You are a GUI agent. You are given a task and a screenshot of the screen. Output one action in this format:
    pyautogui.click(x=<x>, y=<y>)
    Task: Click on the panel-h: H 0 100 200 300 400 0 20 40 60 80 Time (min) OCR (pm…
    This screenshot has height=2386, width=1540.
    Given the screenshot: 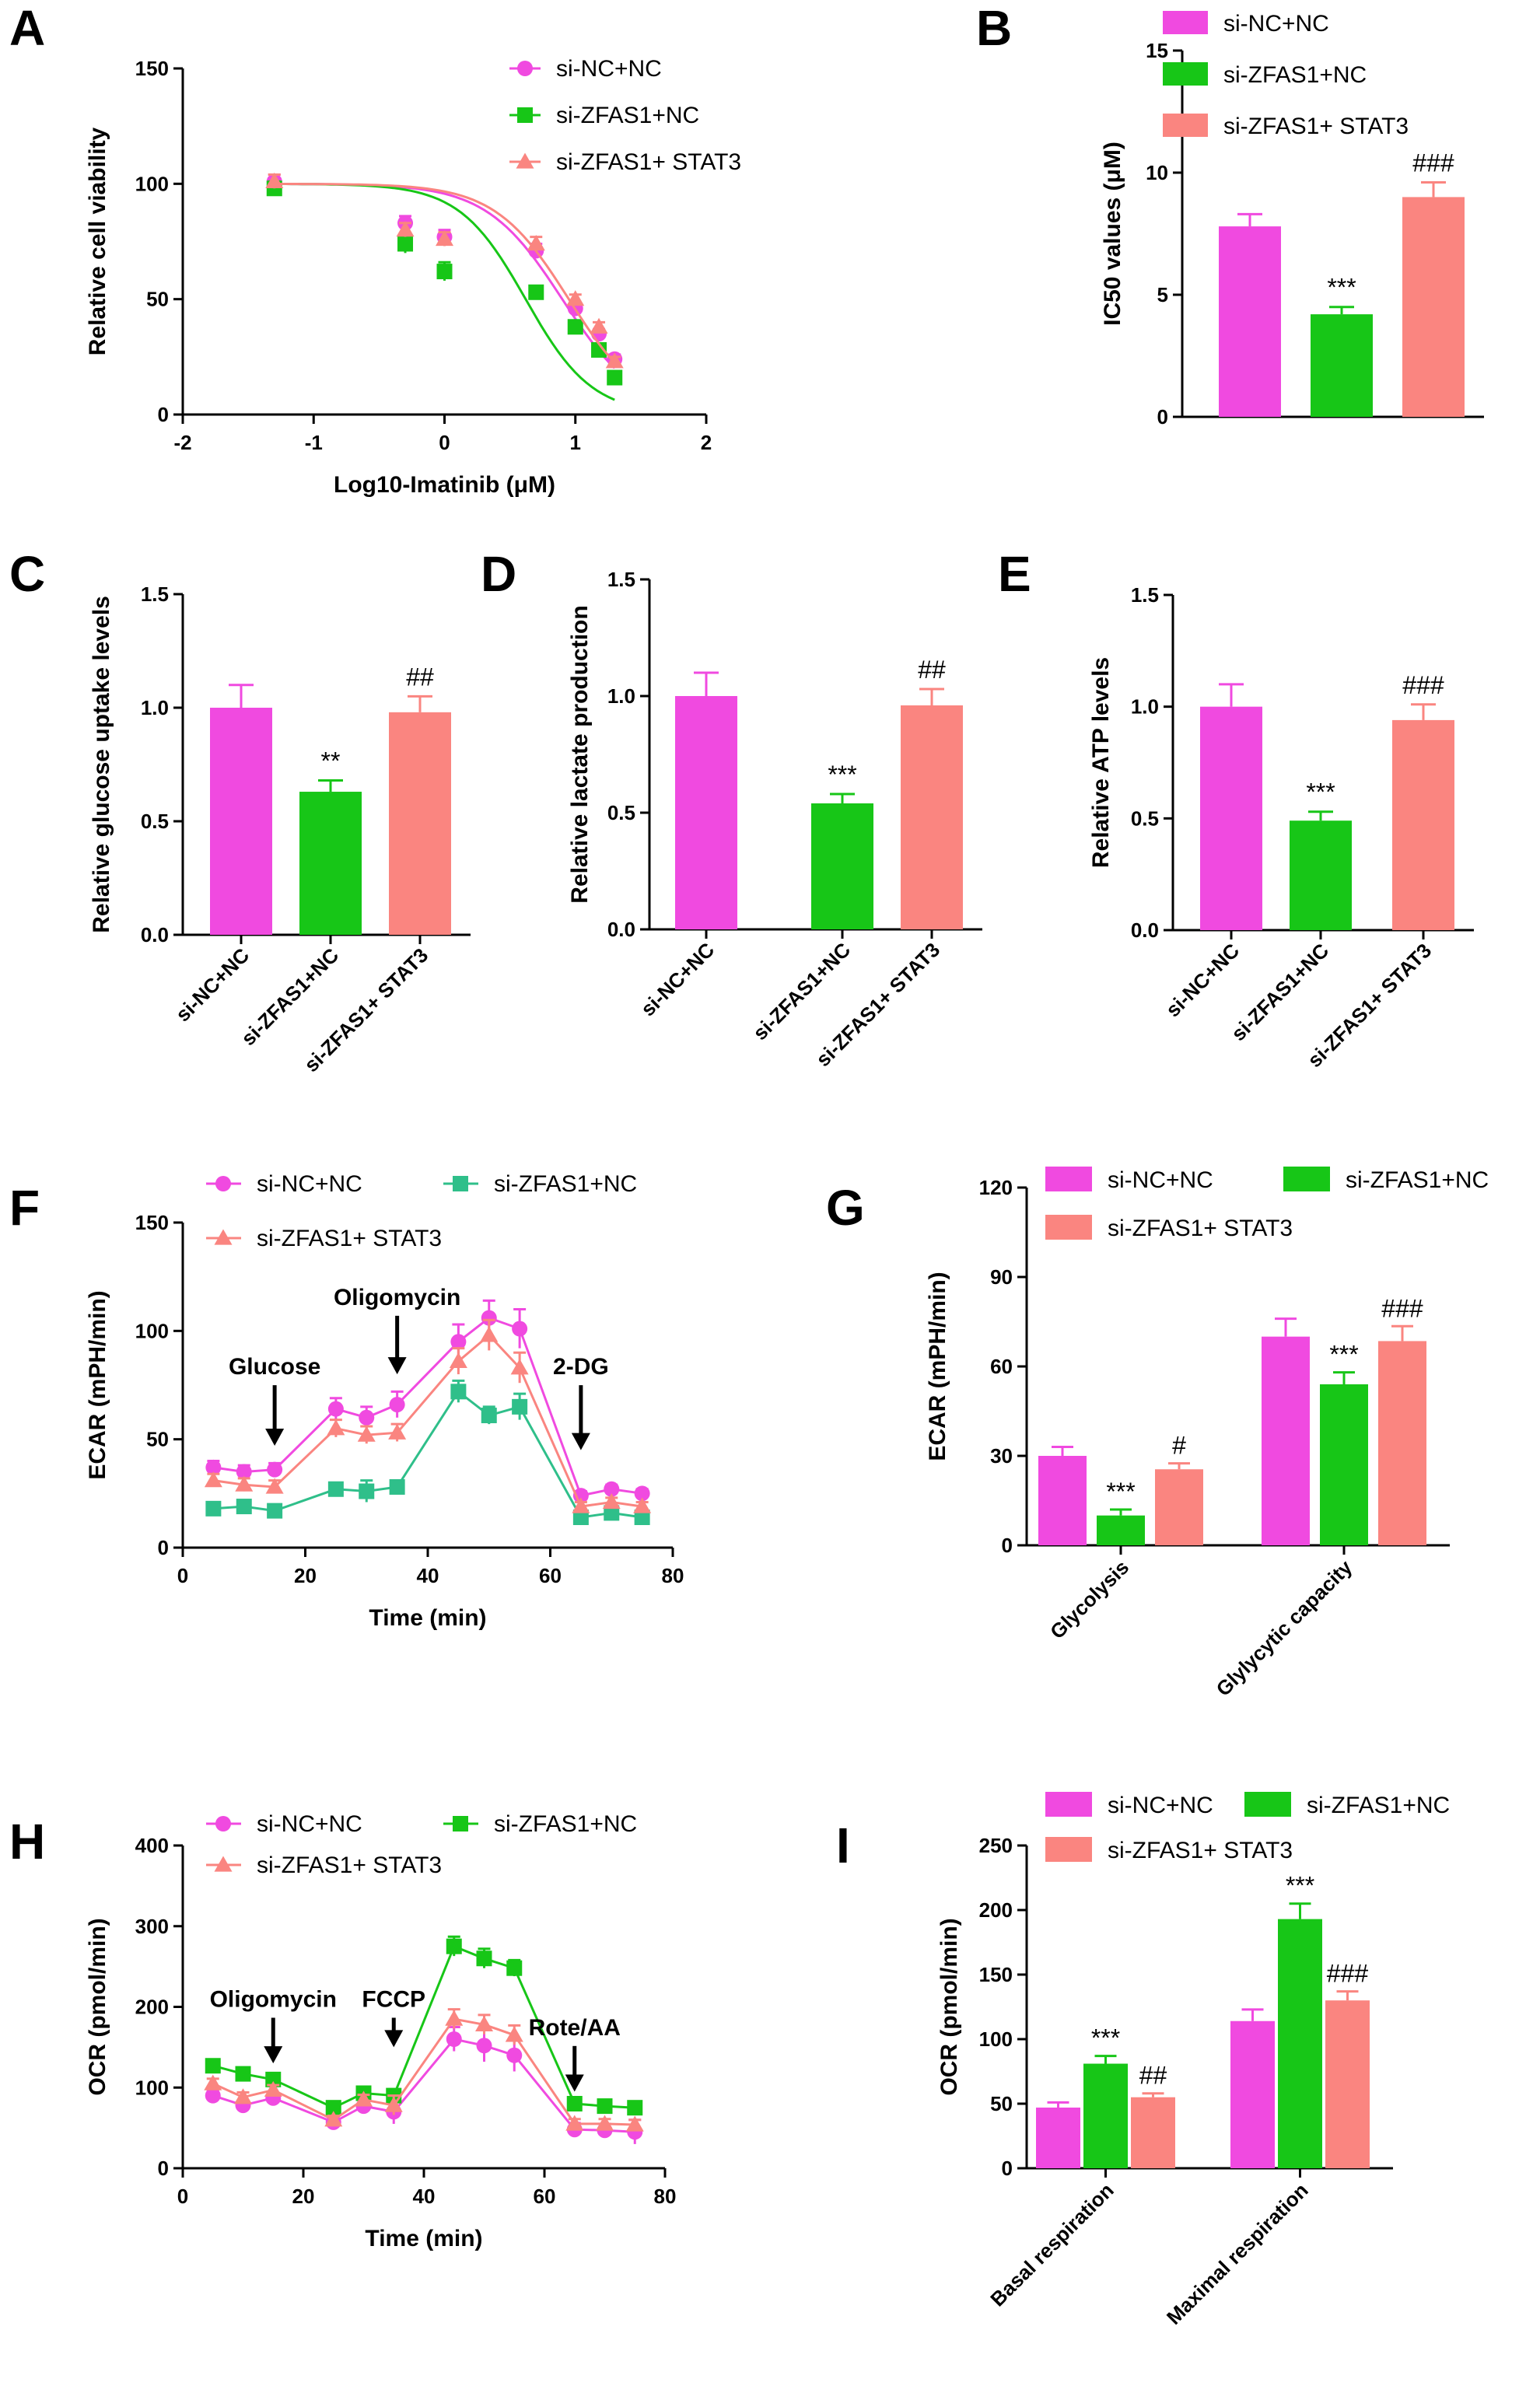 What is the action you would take?
    pyautogui.click(x=343, y=2031)
    